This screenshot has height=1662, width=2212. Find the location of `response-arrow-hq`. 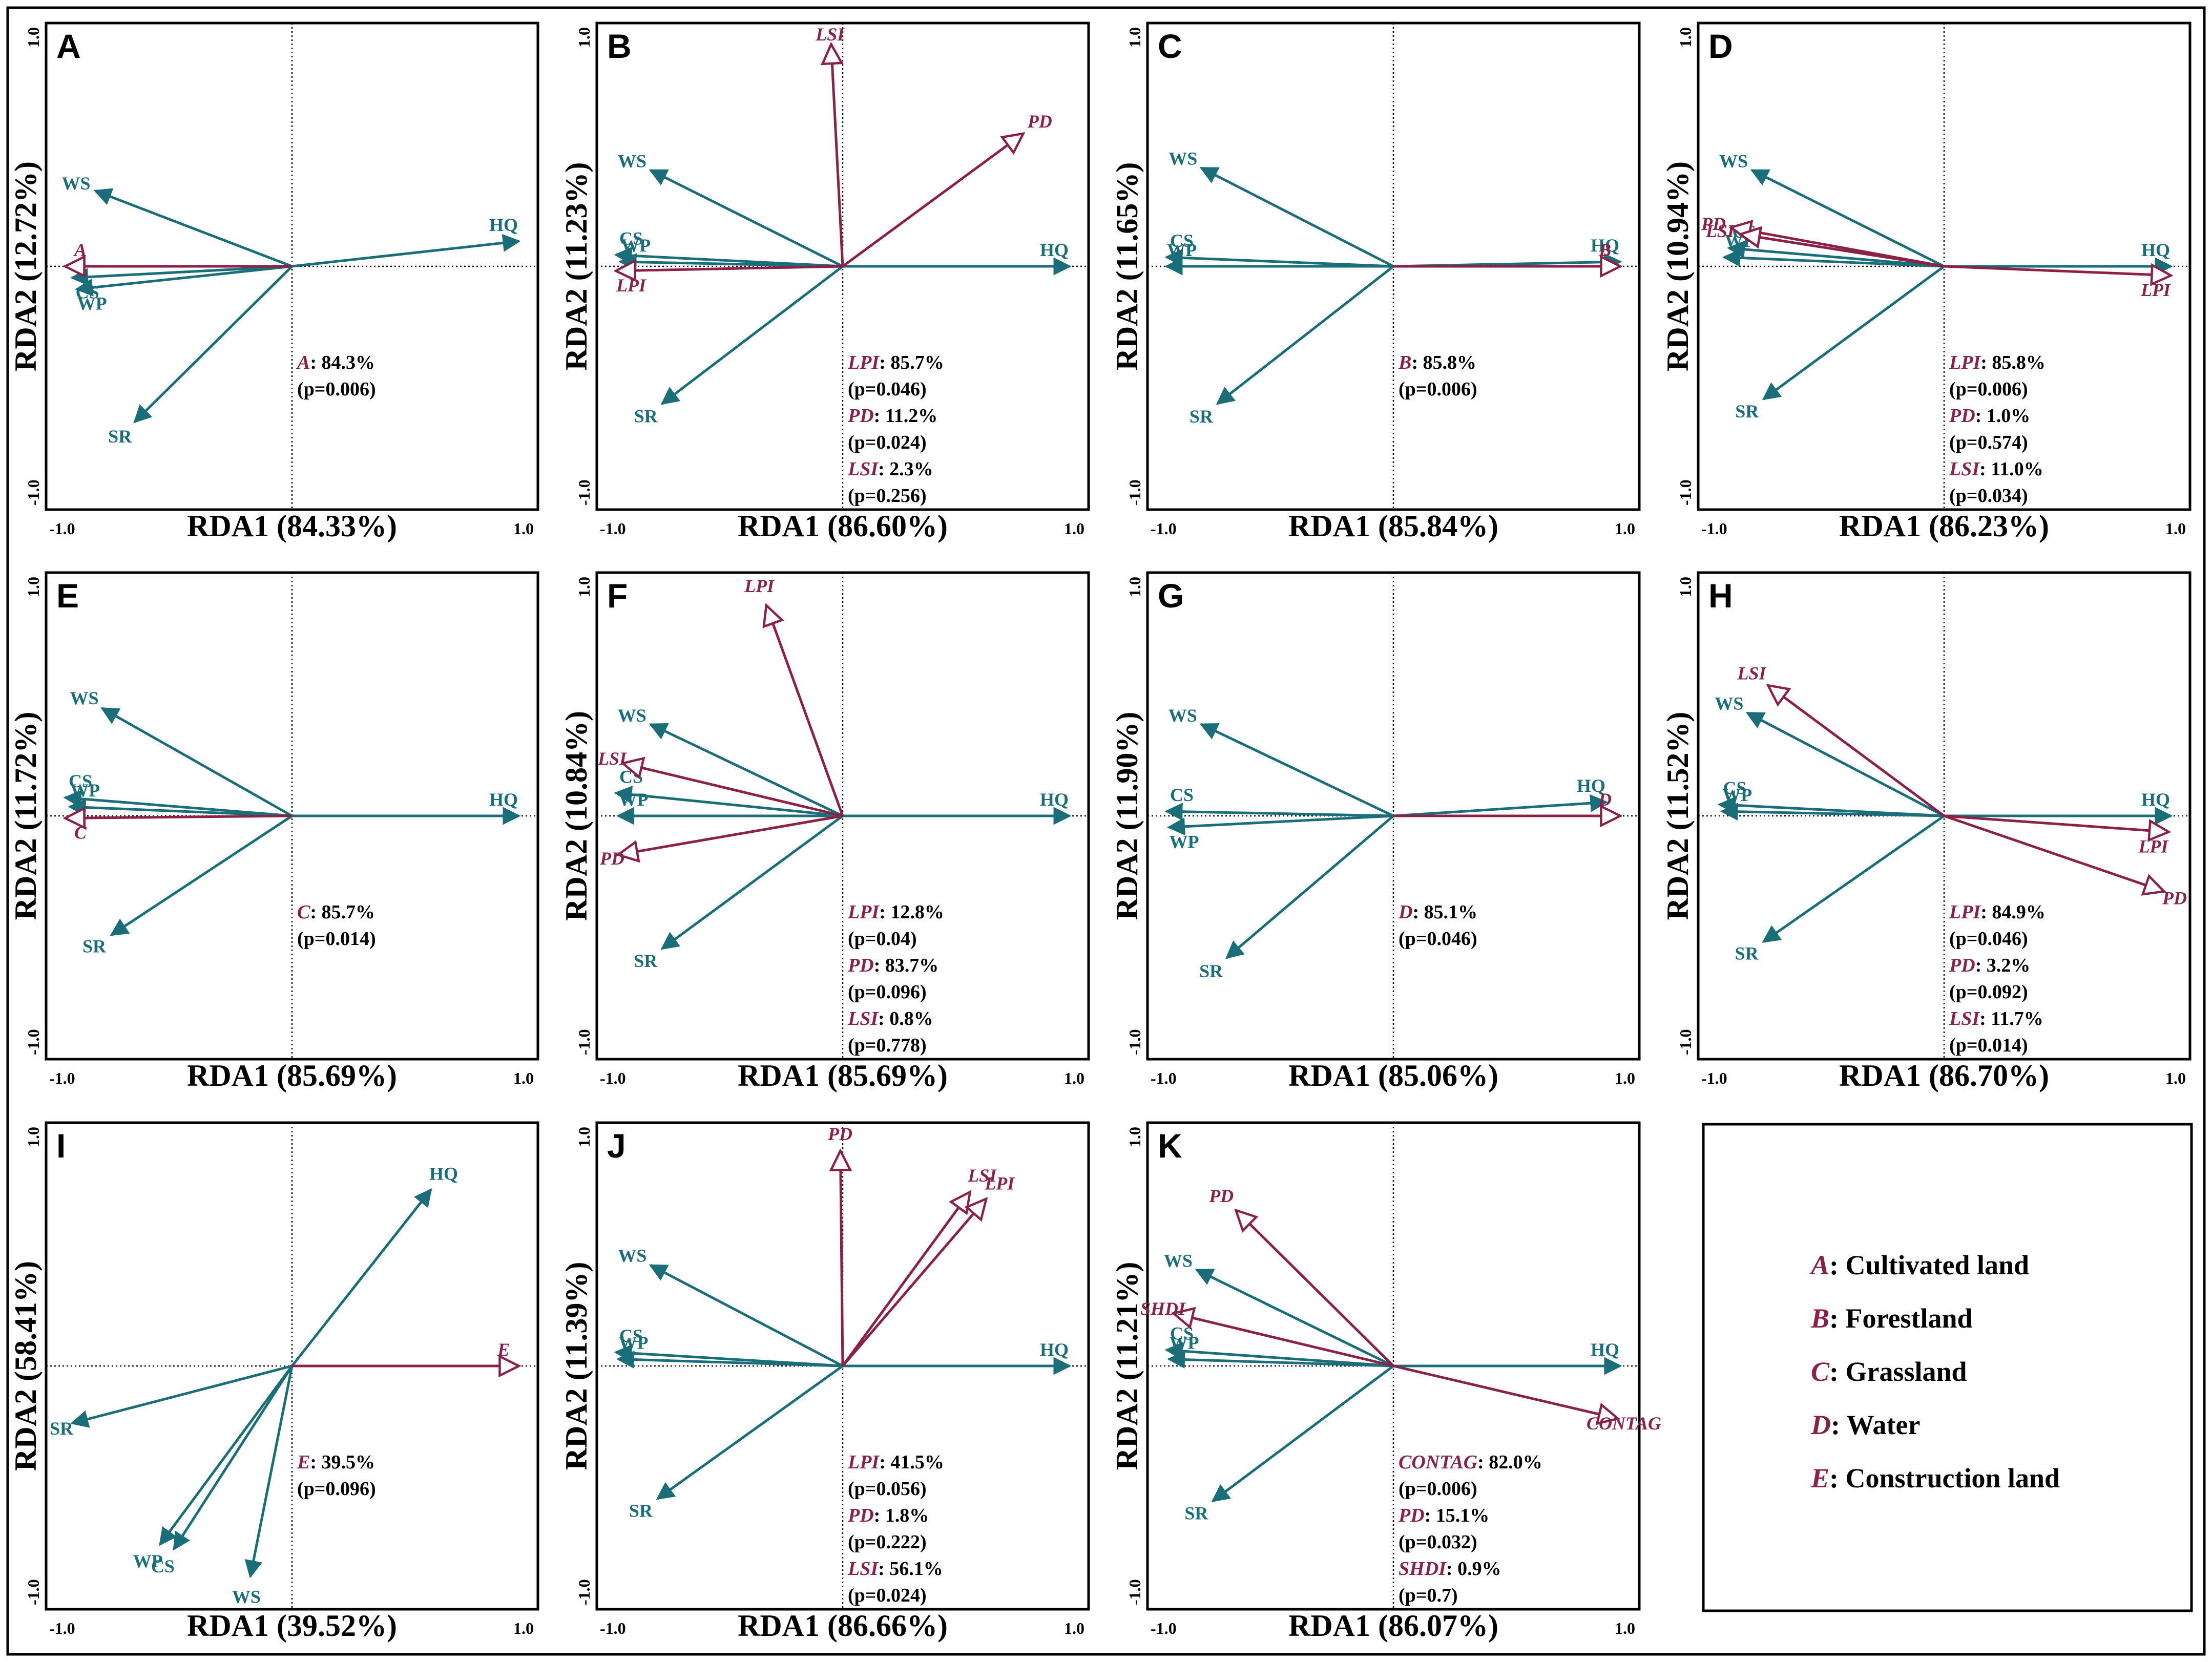

response-arrow-hq is located at coordinates (1501, 805).